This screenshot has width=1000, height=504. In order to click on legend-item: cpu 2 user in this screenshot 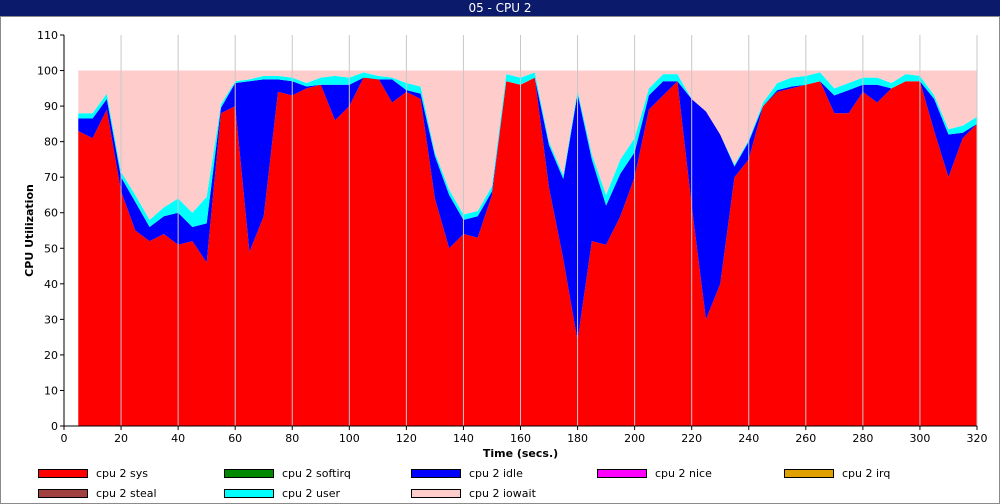, I will do `click(282, 493)`.